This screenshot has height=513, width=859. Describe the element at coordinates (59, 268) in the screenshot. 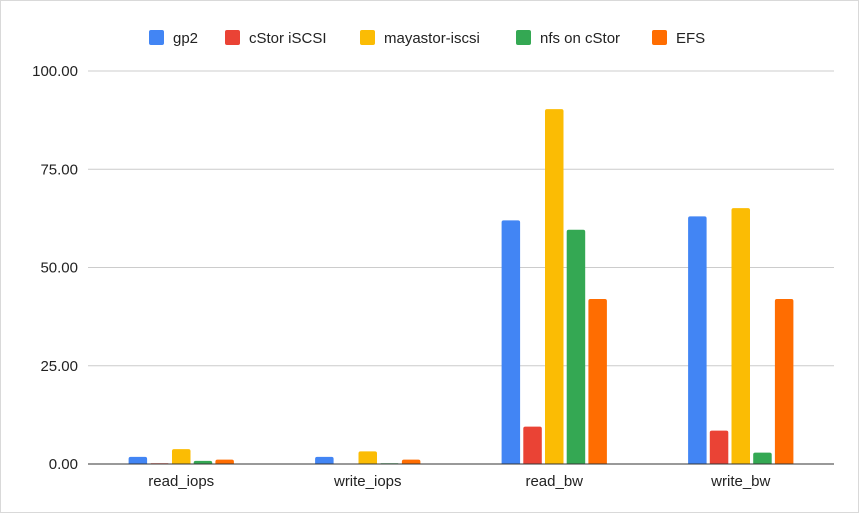

I see `y-tick-label: 50.00` at that location.